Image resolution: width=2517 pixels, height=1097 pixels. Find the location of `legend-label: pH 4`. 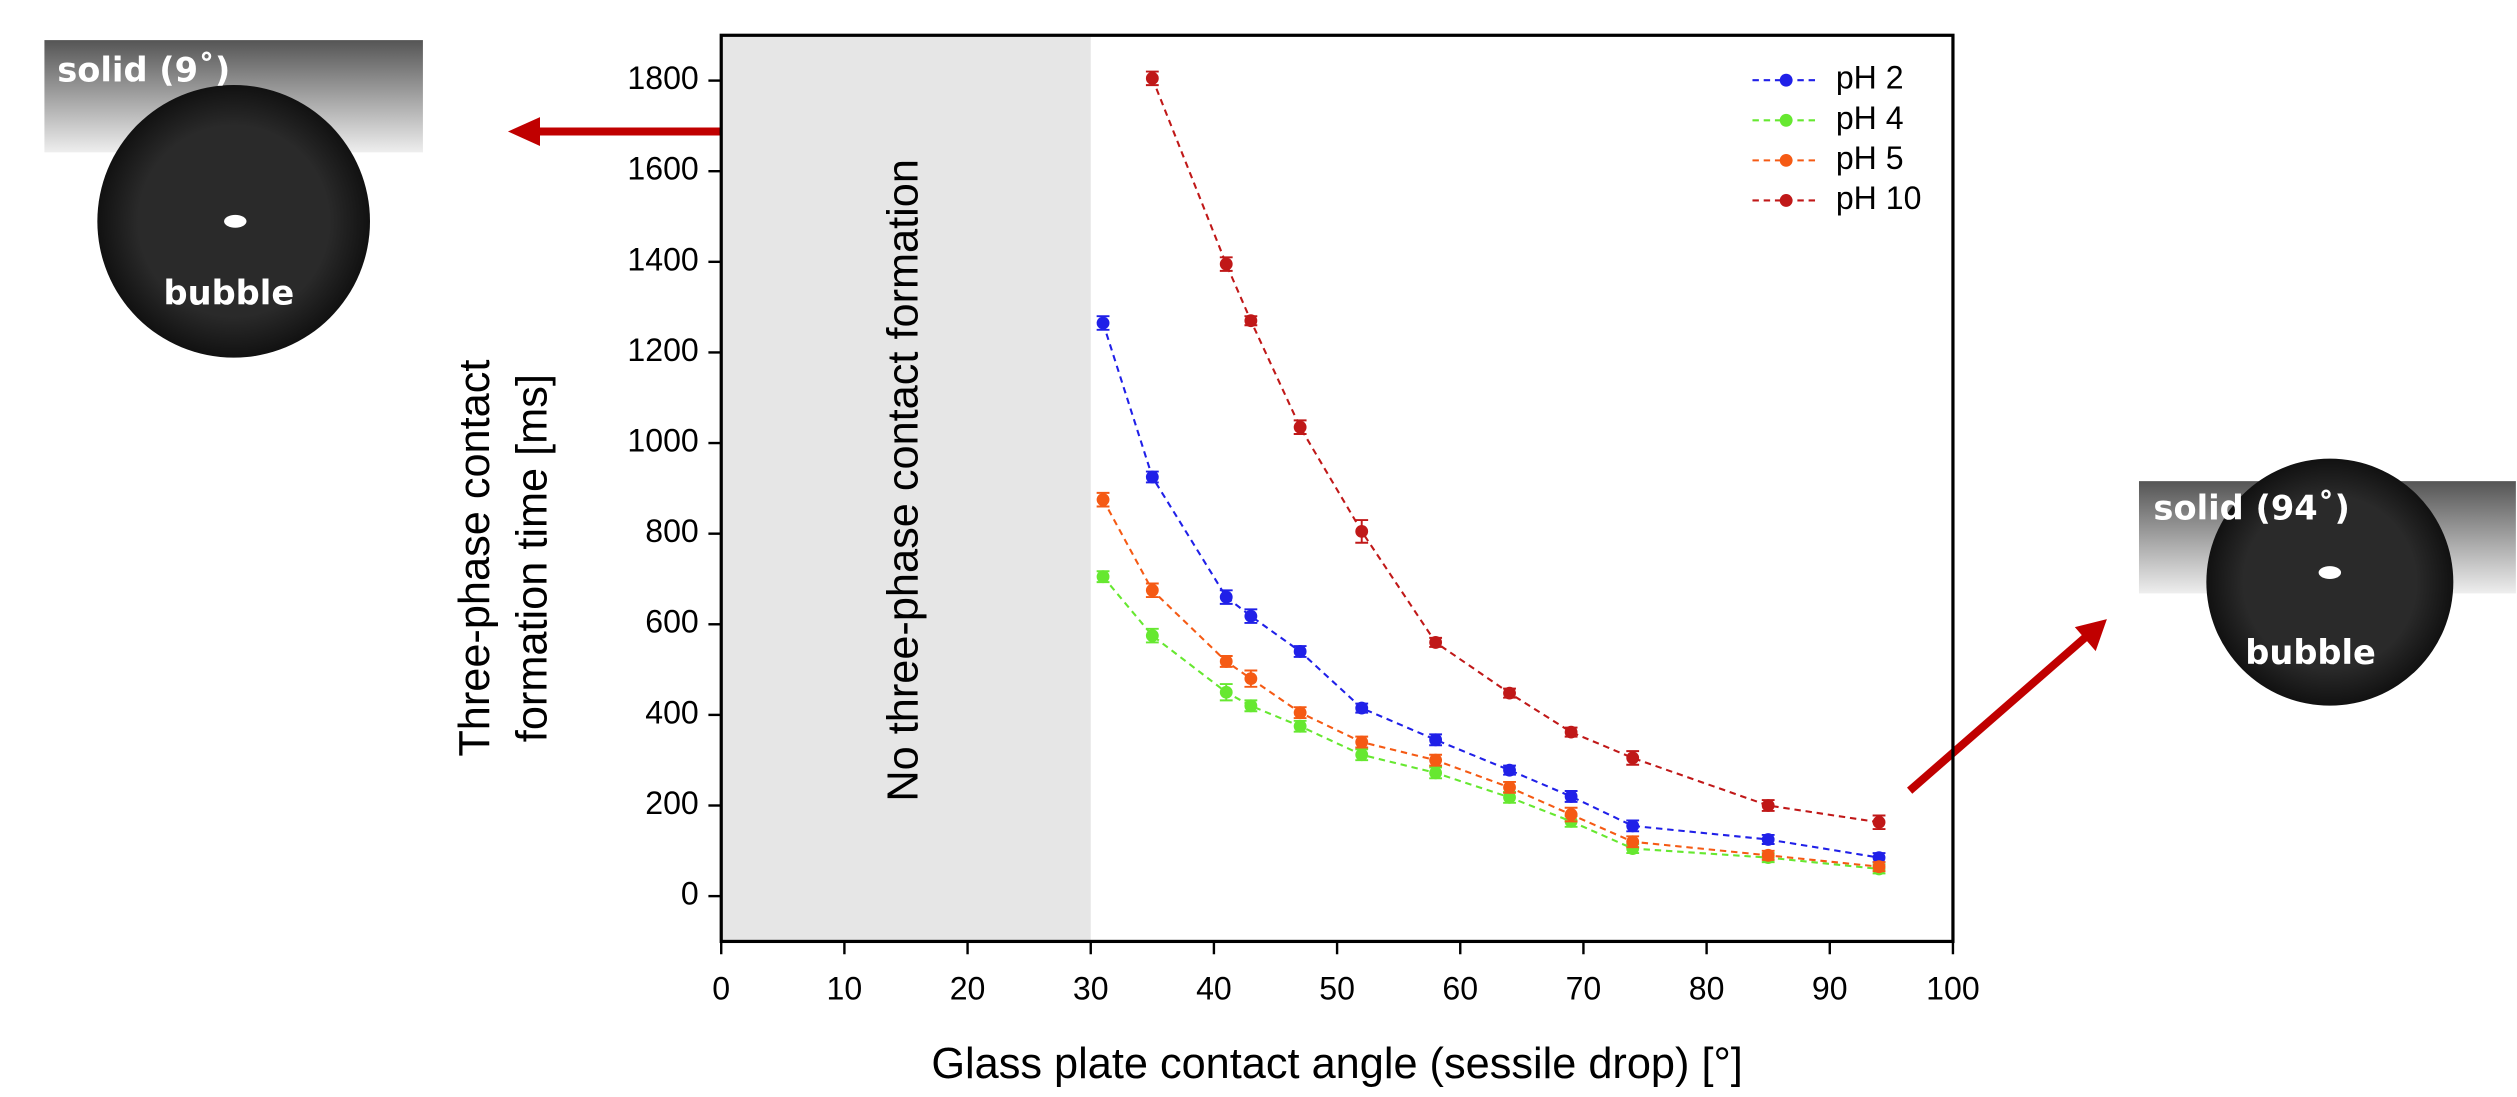

legend-label: pH 4 is located at coordinates (1870, 118).